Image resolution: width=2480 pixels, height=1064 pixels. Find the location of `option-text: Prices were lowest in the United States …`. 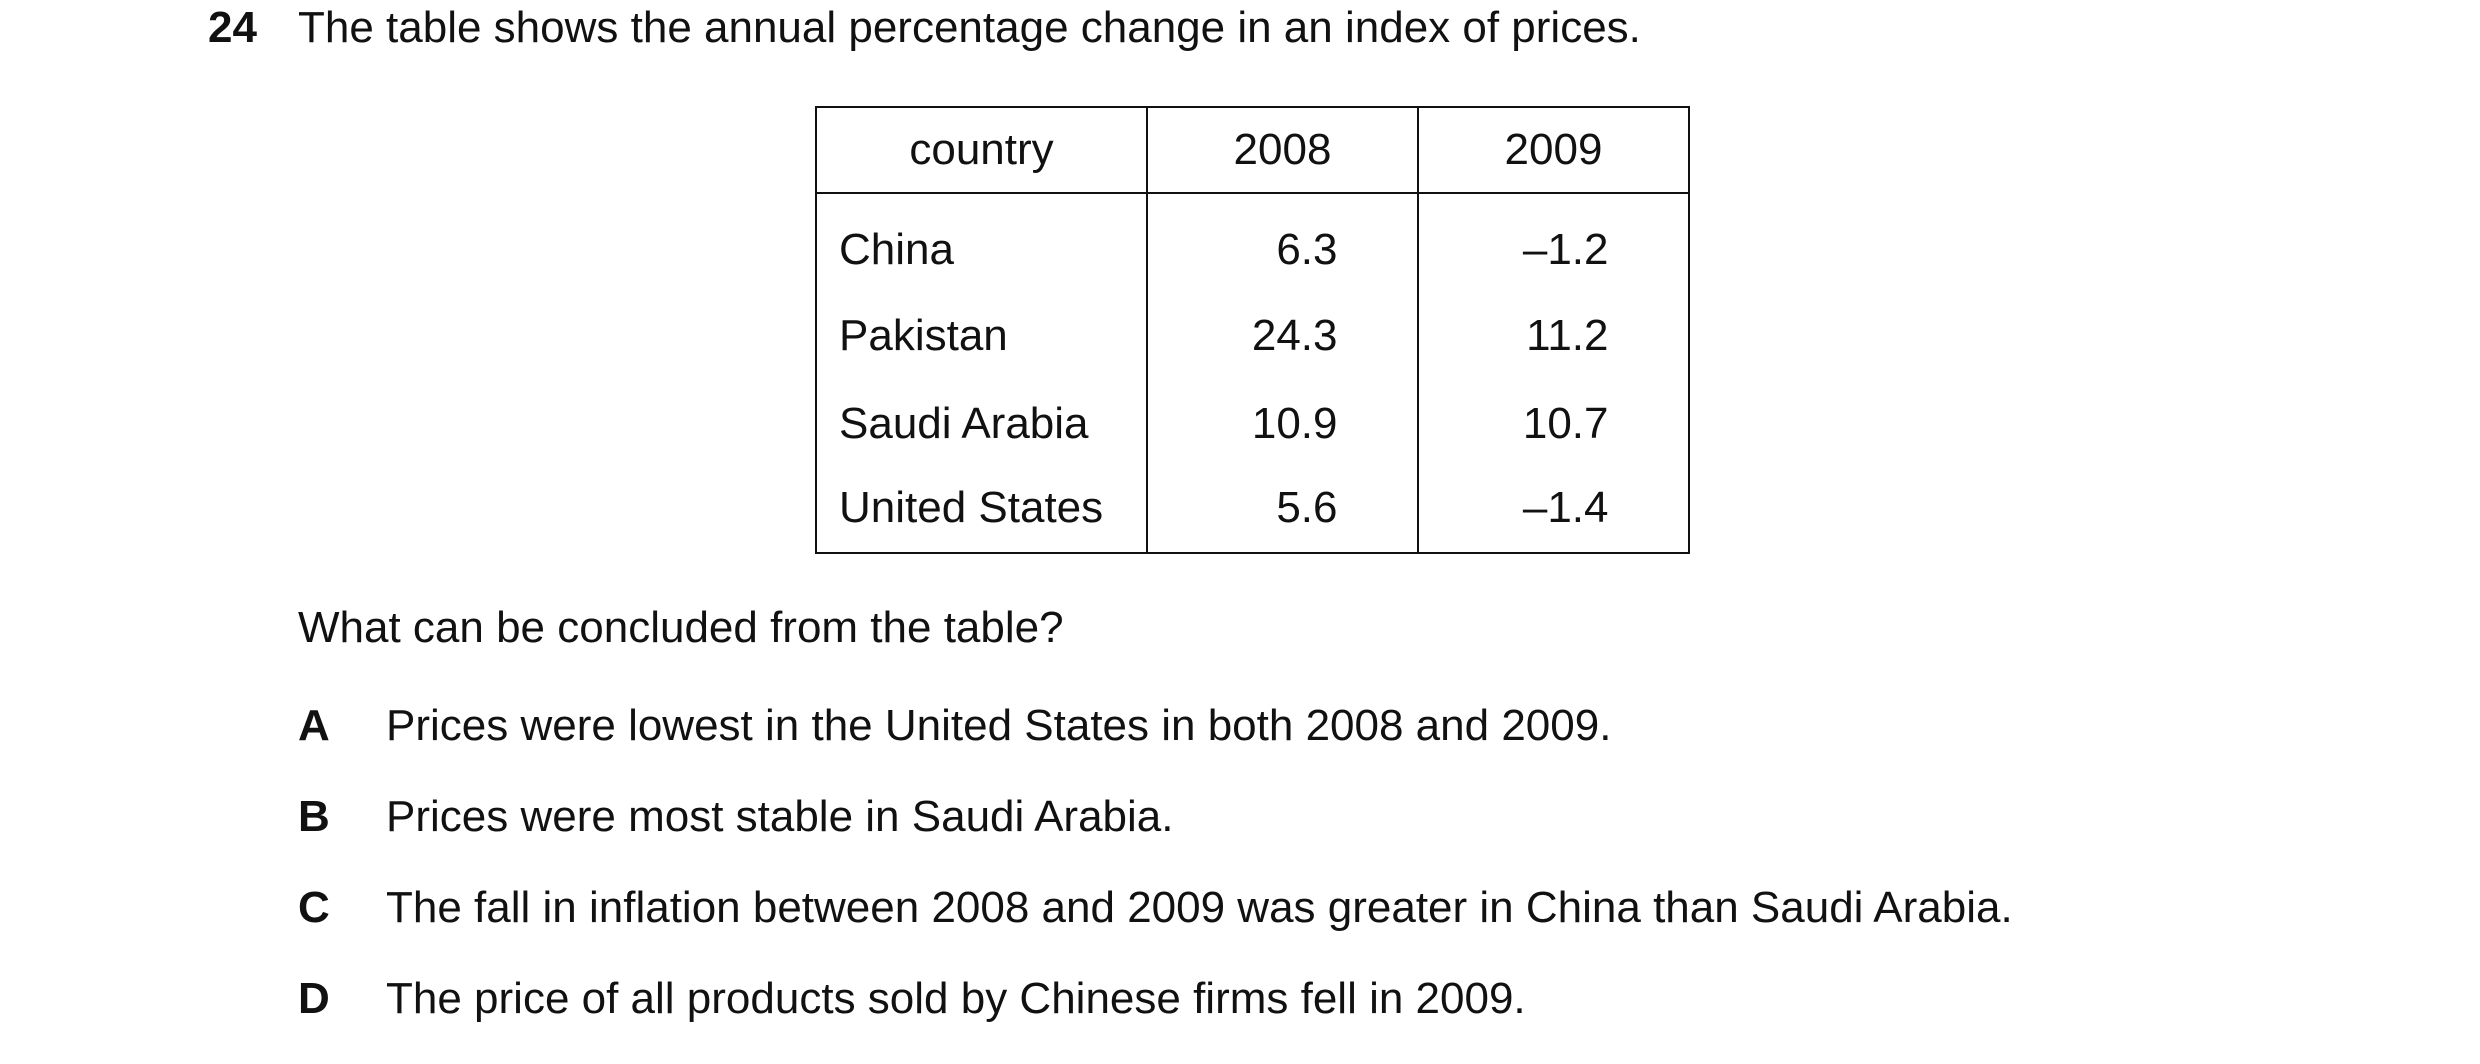

option-text: Prices were lowest in the United States … is located at coordinates (999, 725).